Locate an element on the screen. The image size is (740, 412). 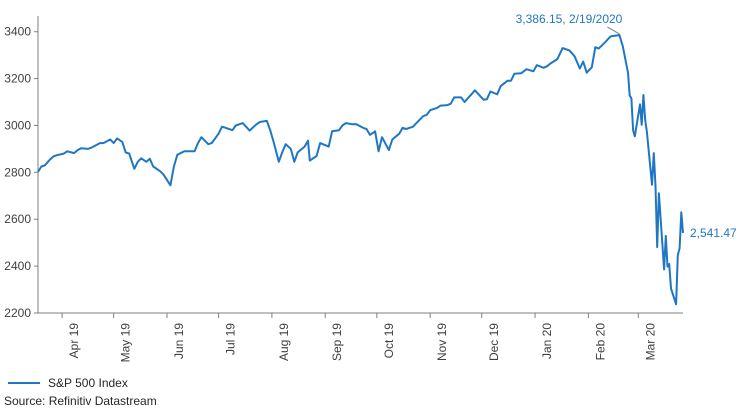
legend-swatch-sp500 is located at coordinates (24, 383).